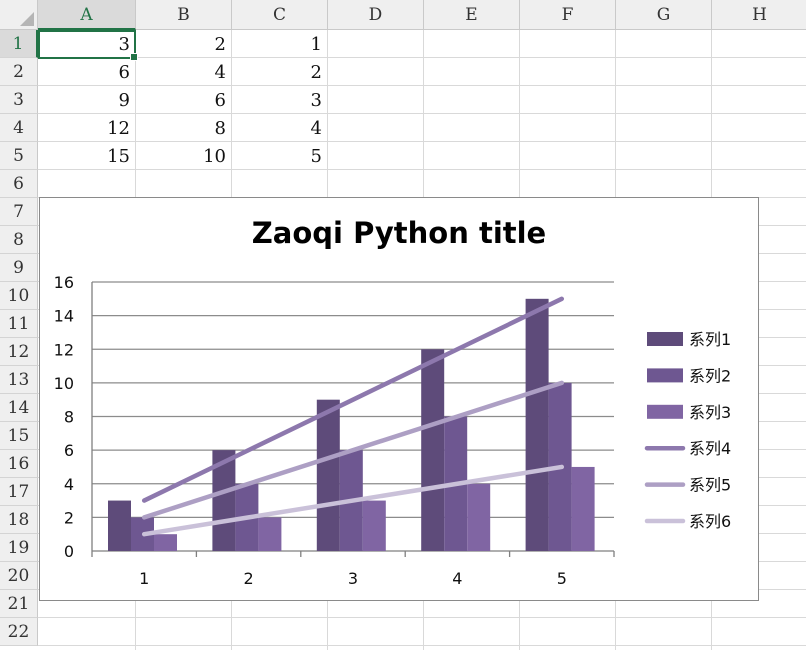  I want to click on column-header-e: E, so click(472, 15).